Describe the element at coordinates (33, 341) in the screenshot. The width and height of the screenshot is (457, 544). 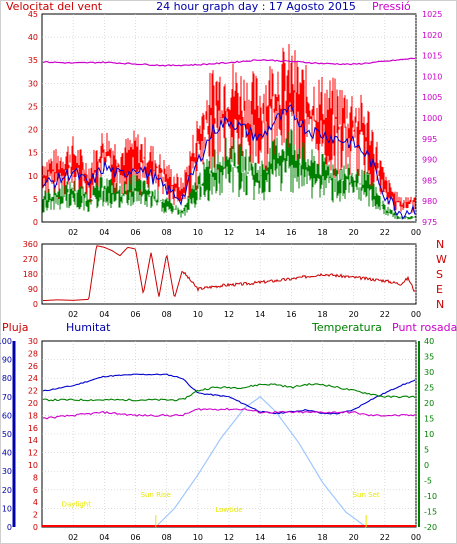
I see `rain-y-tick: 30` at that location.